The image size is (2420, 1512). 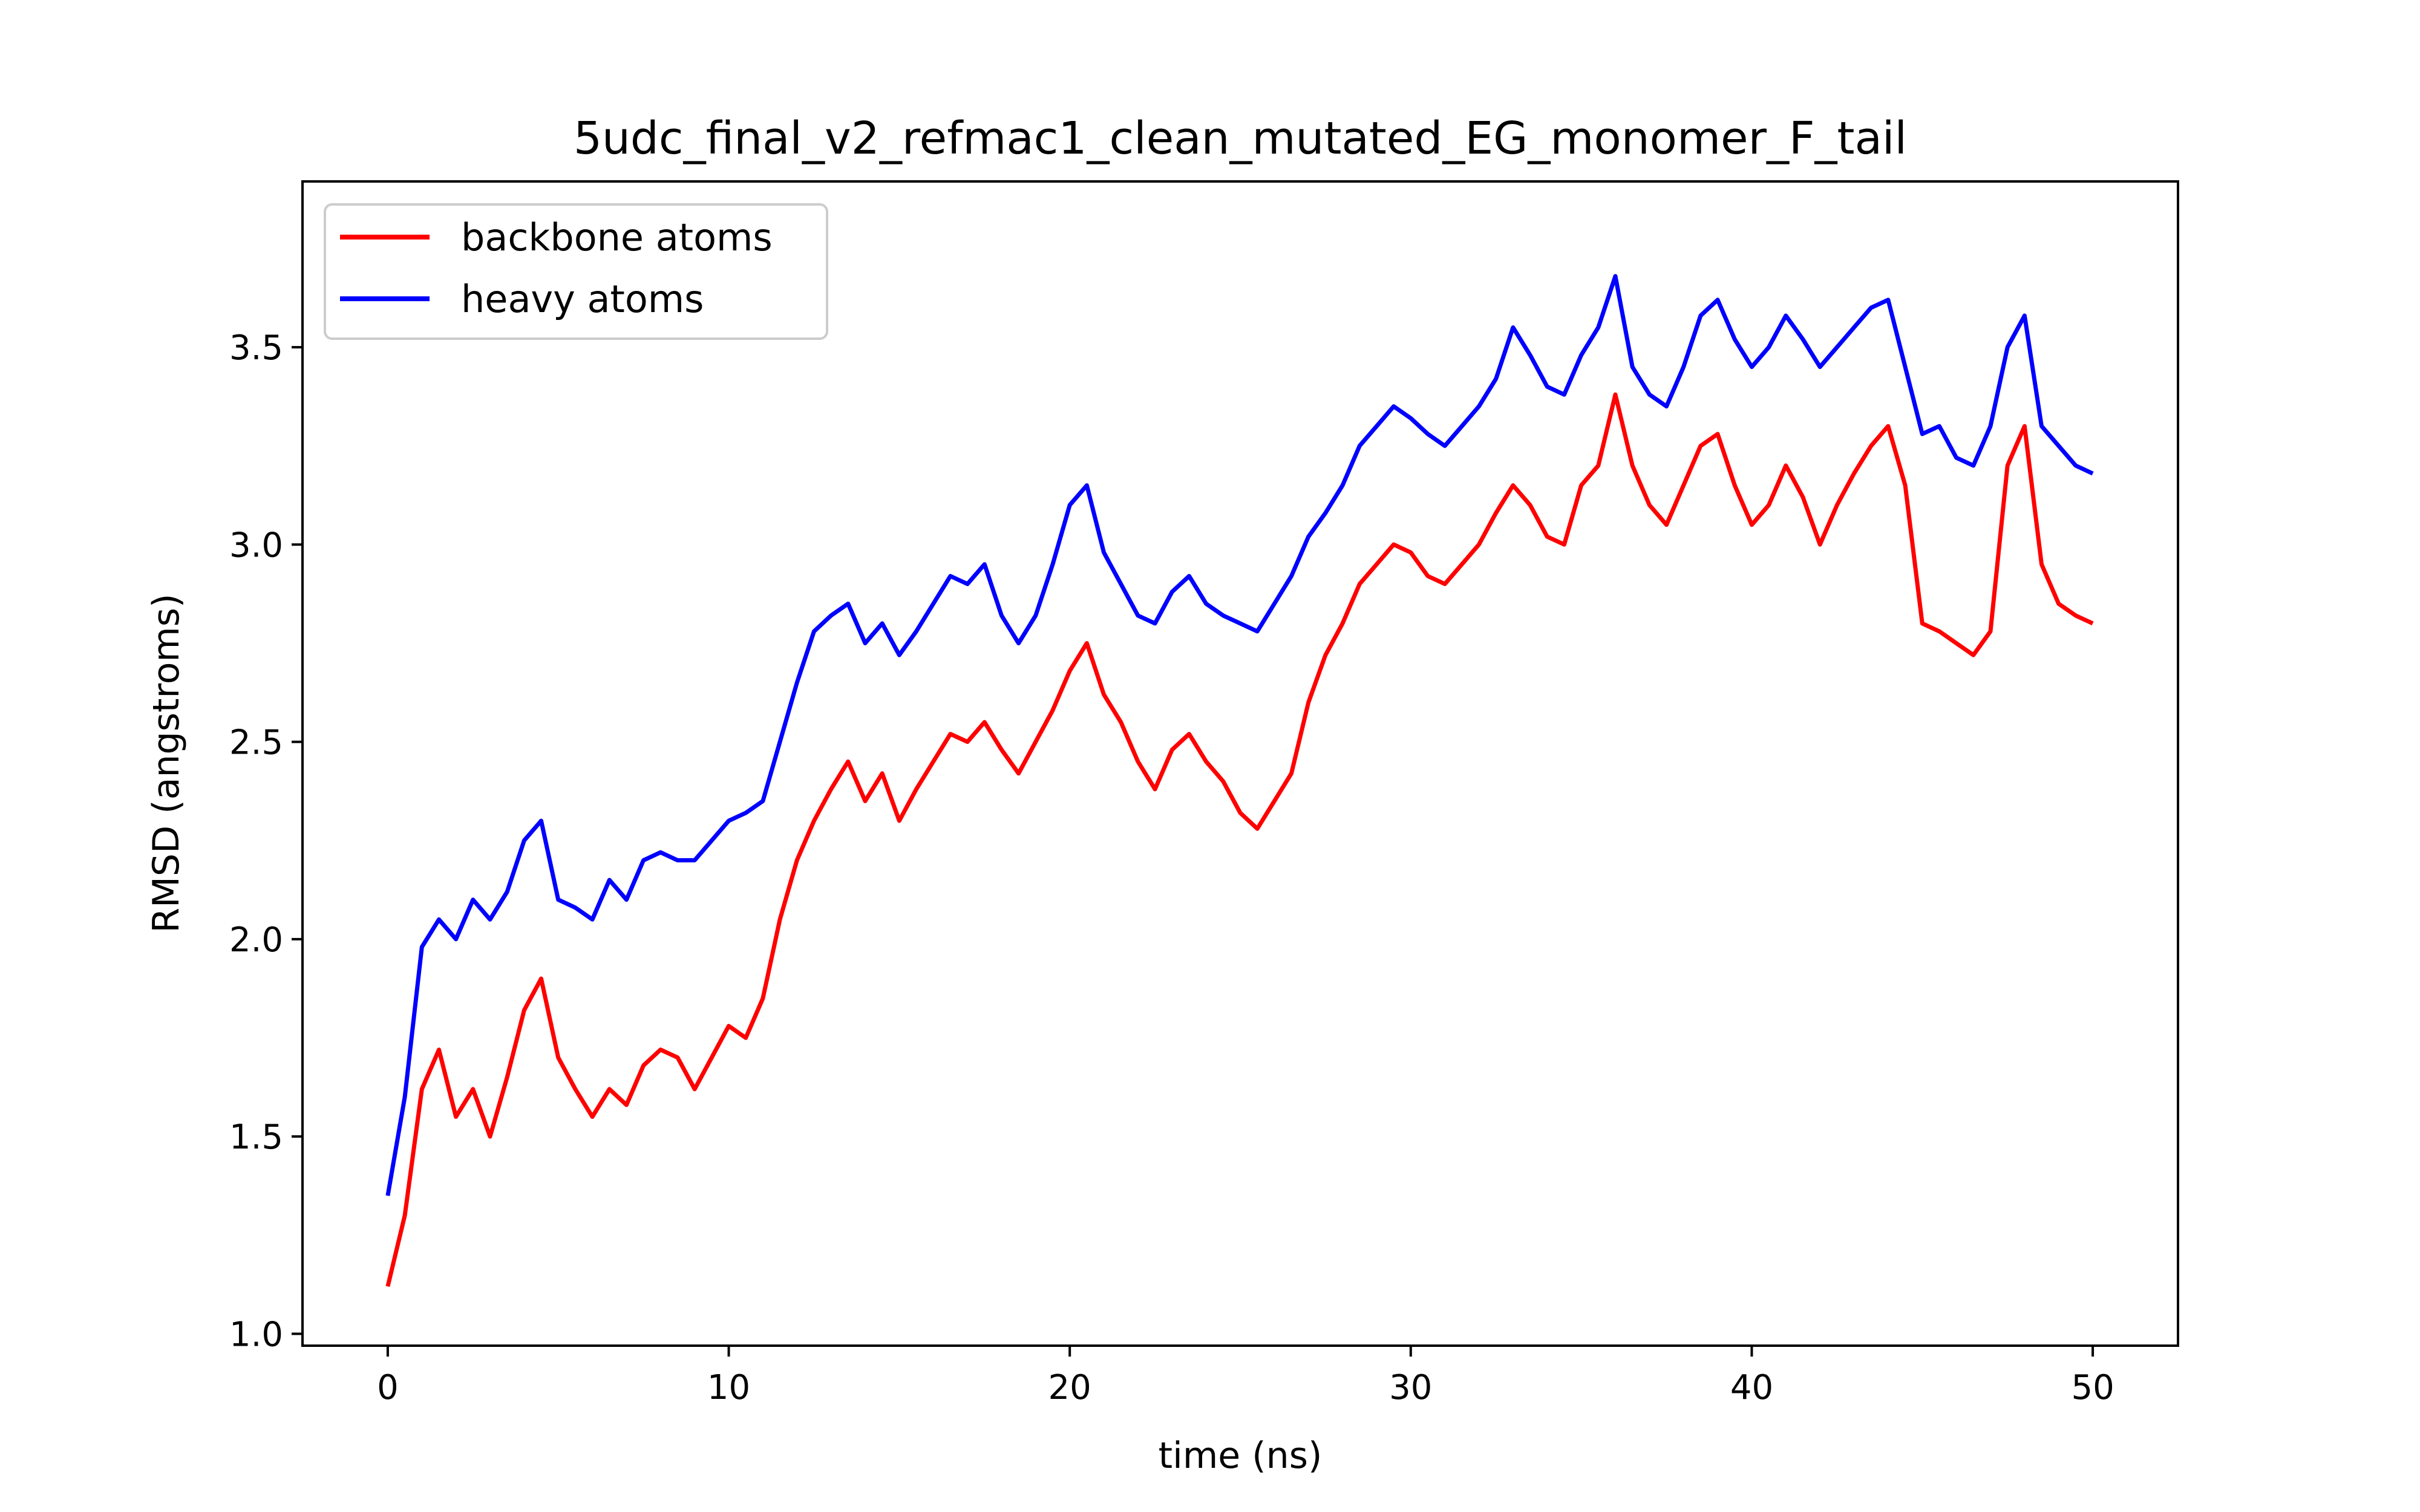 I want to click on x-tick-label: 50, so click(x=2092, y=1387).